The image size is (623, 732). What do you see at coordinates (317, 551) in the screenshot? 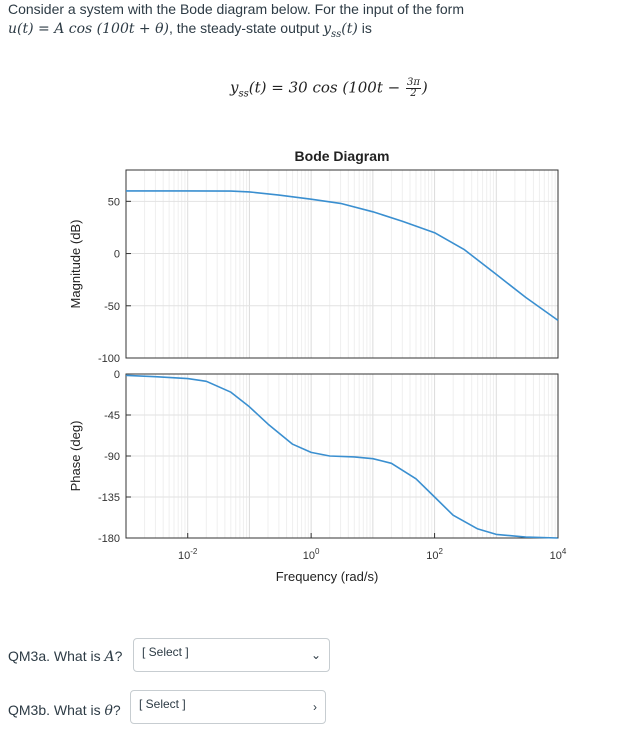
I see `x-tick-exponent: 0` at bounding box center [317, 551].